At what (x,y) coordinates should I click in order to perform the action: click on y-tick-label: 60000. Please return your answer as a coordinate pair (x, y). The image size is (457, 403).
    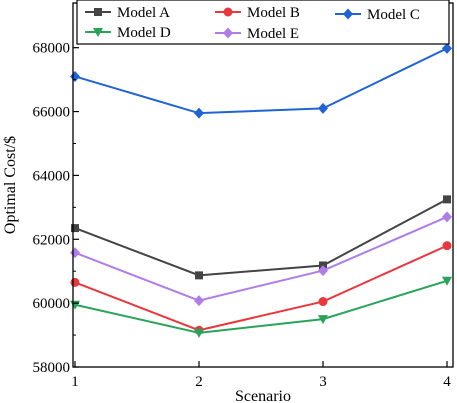
    Looking at the image, I should click on (52, 304).